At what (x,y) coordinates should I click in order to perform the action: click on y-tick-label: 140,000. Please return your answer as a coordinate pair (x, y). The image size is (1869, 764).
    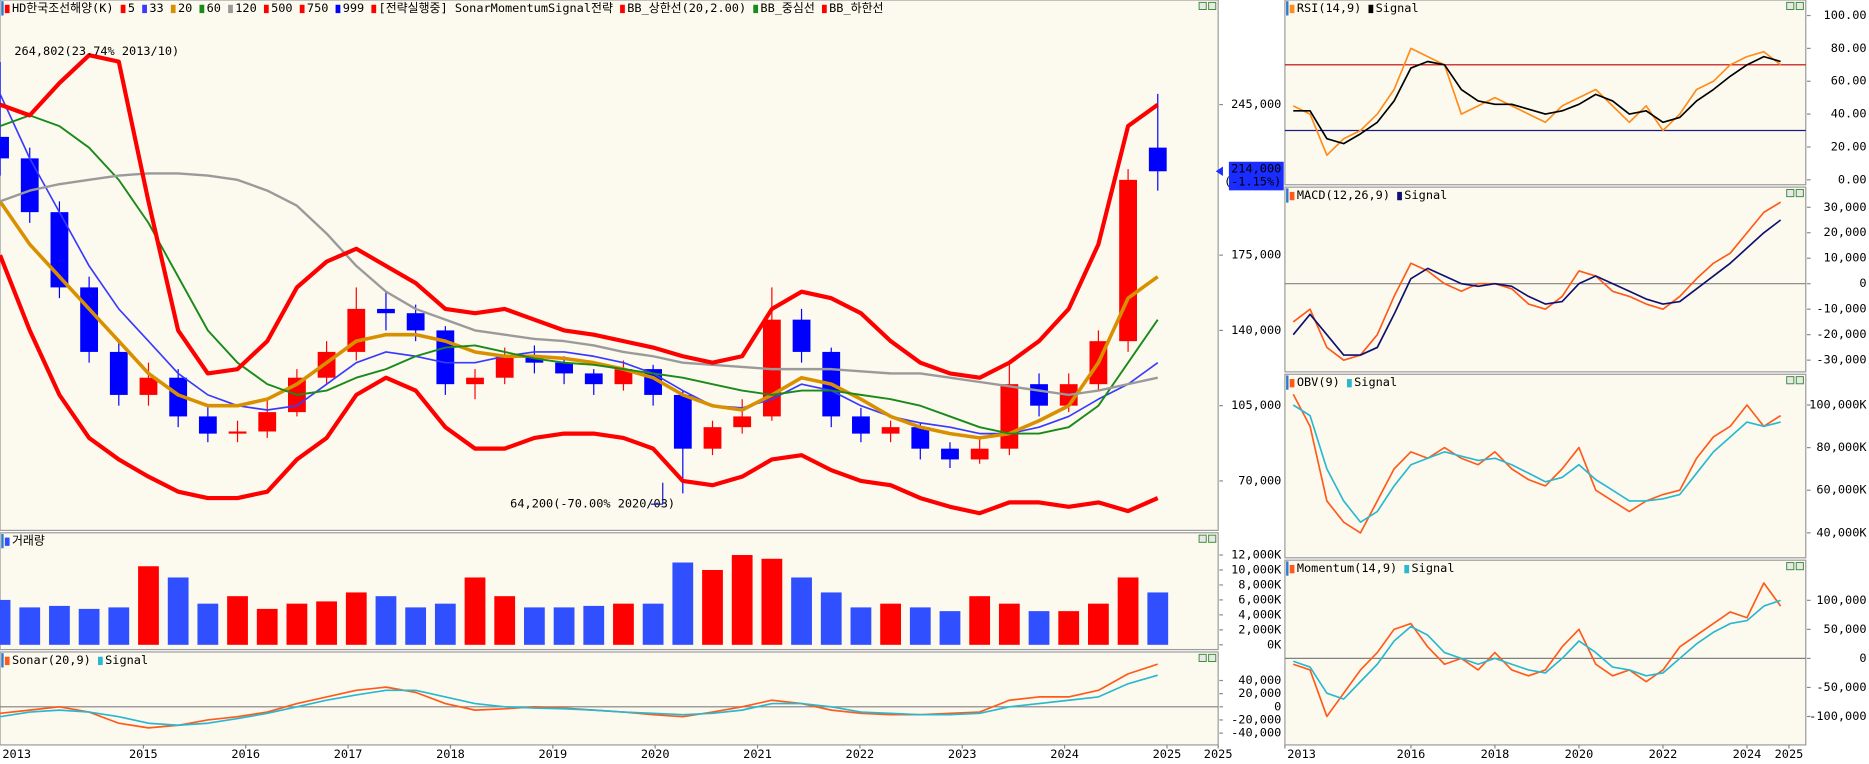
    Looking at the image, I should click on (1256, 330).